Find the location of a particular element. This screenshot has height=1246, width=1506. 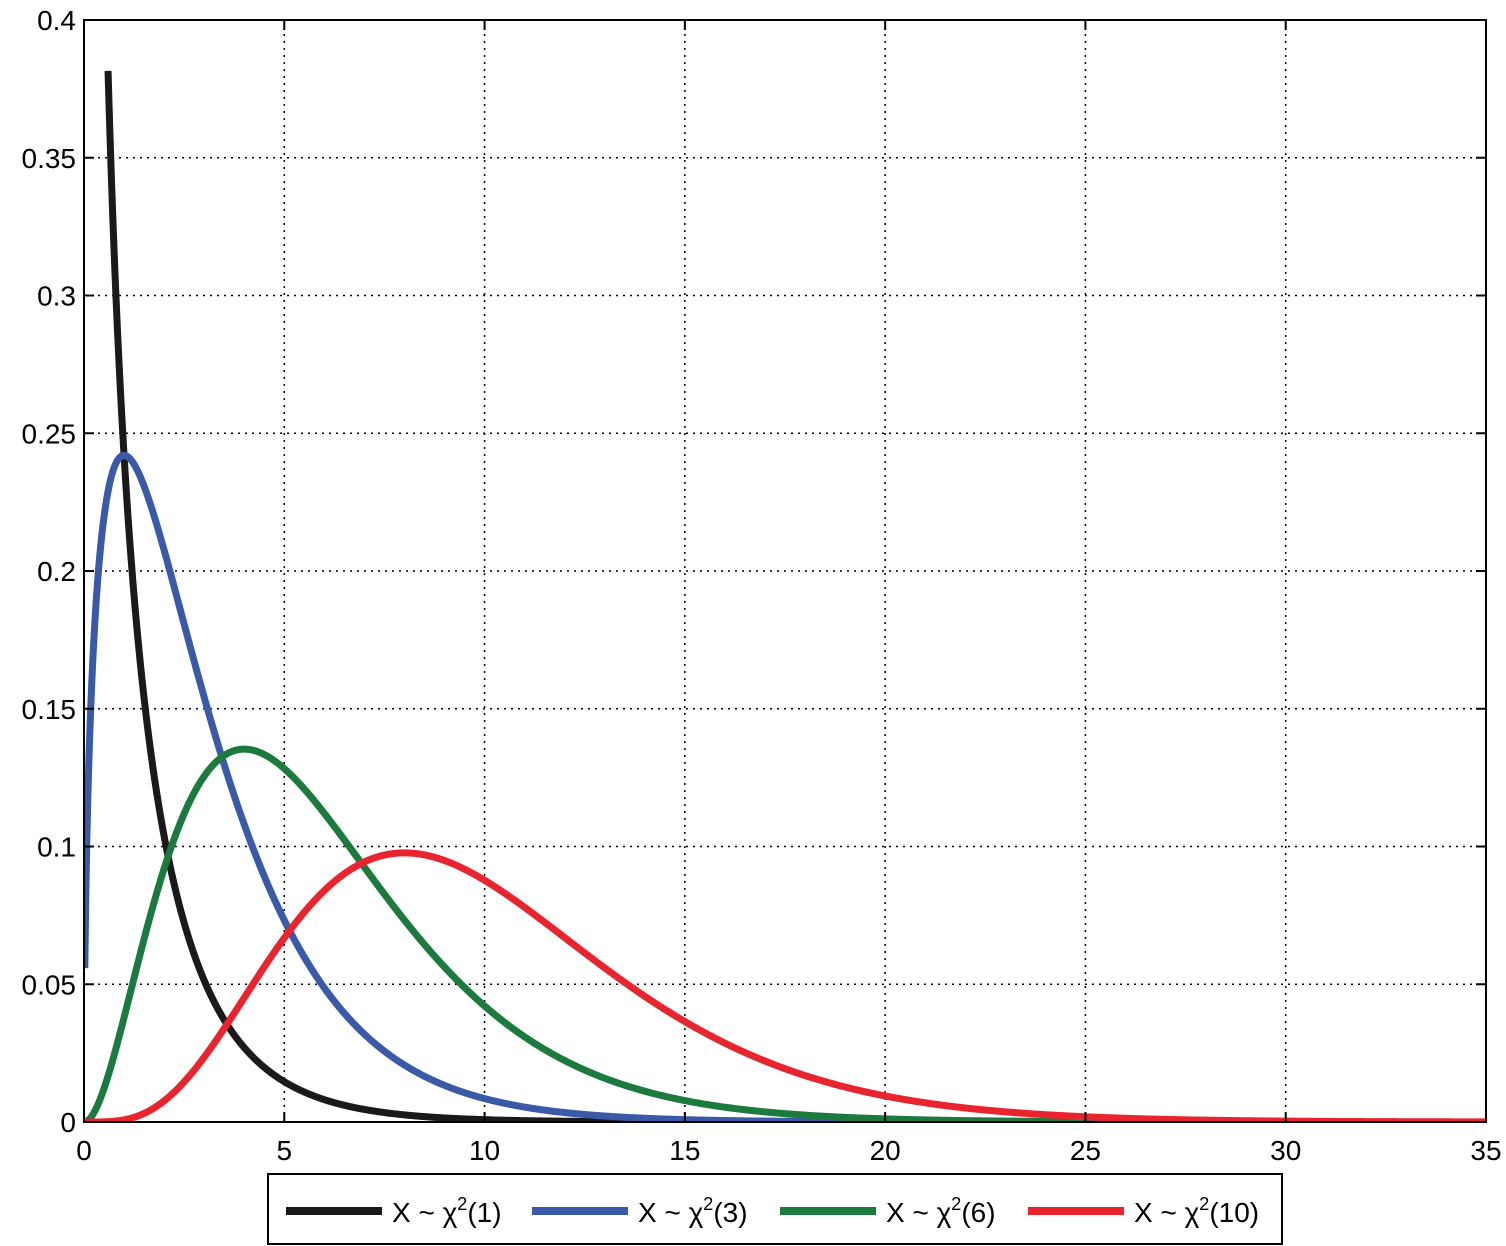

y-tick-label: 0.15 is located at coordinates (49, 709).